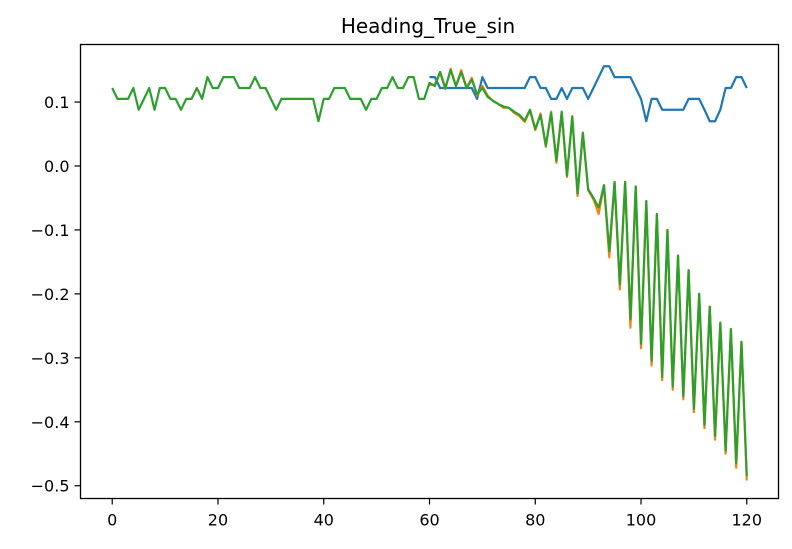 Image resolution: width=792 pixels, height=549 pixels. What do you see at coordinates (50, 486) in the screenshot?
I see `y-tick-label: −0.5` at bounding box center [50, 486].